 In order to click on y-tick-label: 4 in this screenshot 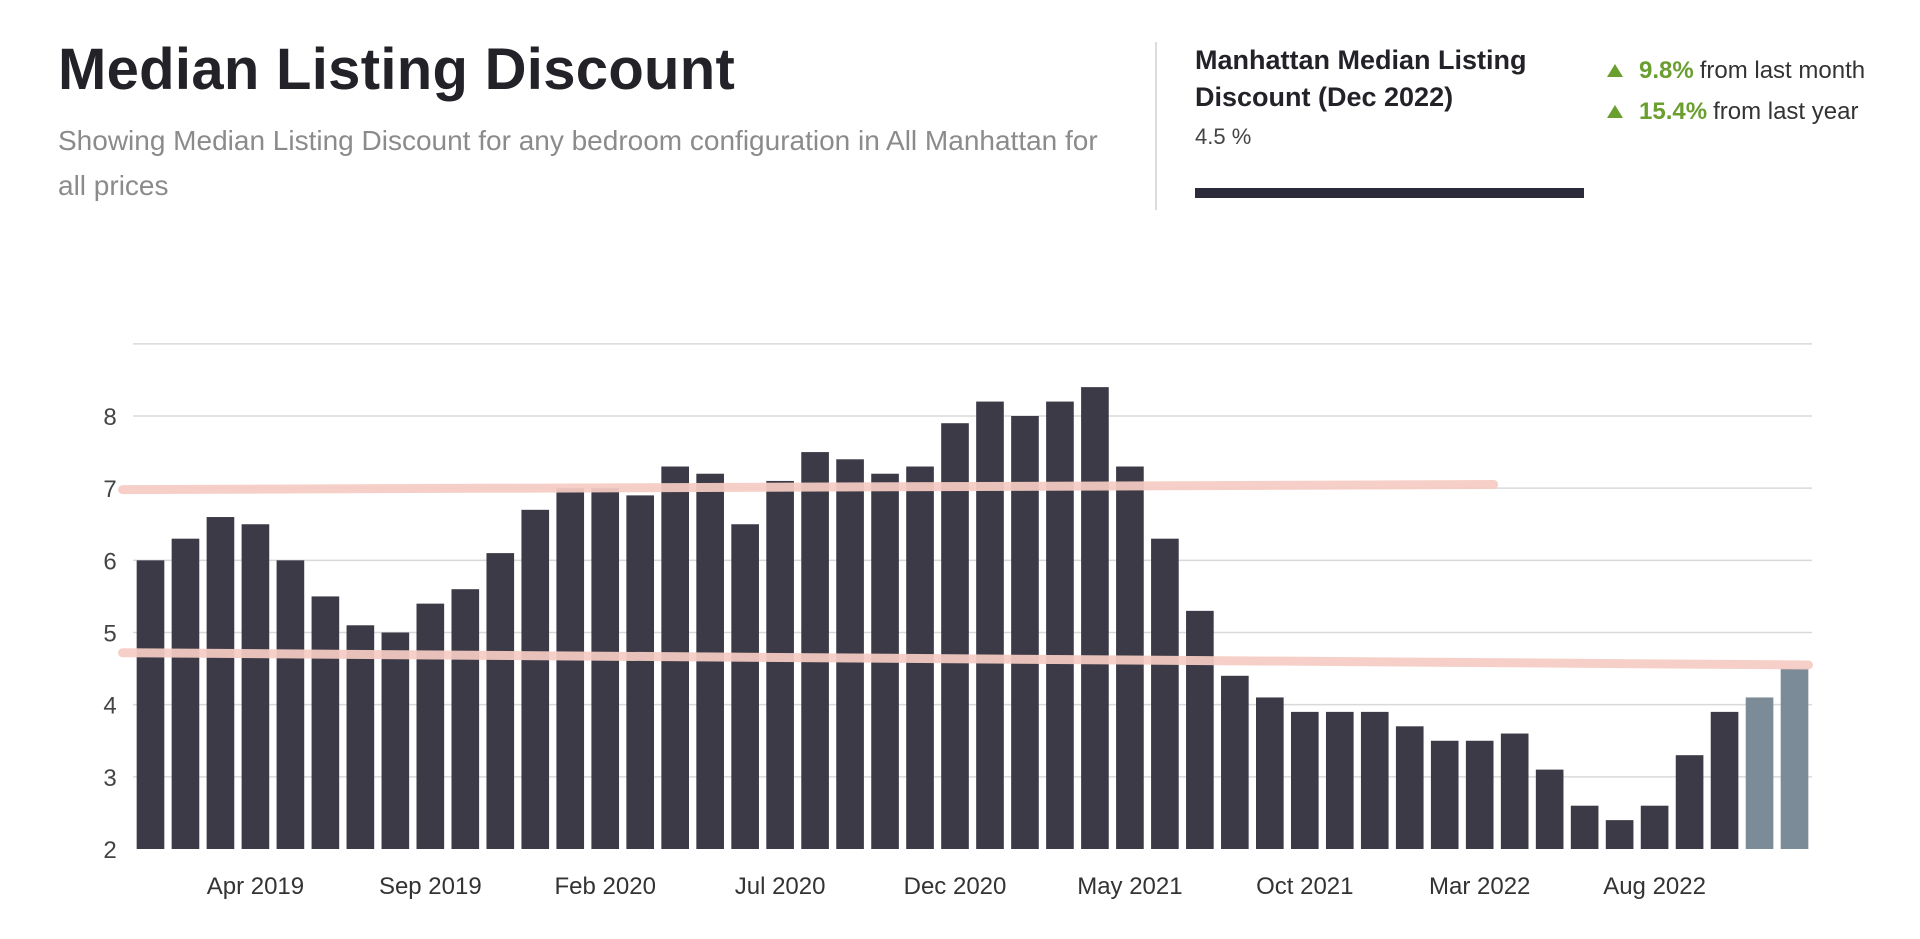, I will do `click(109, 706)`.